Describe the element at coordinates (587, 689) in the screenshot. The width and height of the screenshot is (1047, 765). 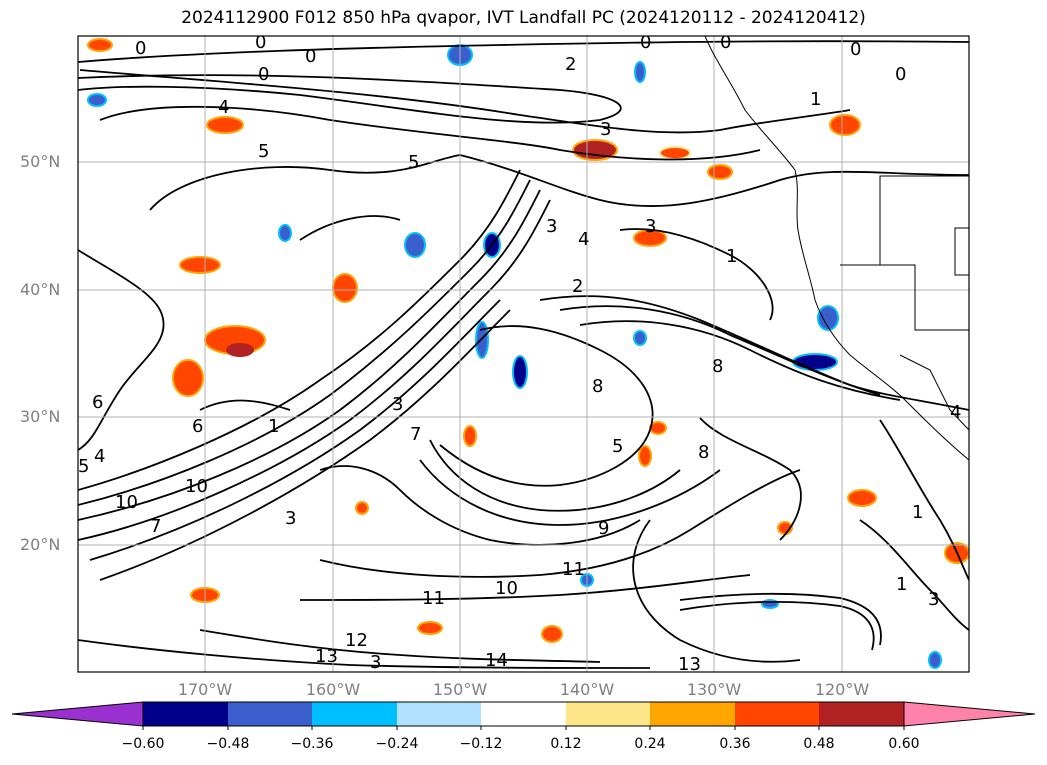
I see `lon-label: 140°W` at that location.